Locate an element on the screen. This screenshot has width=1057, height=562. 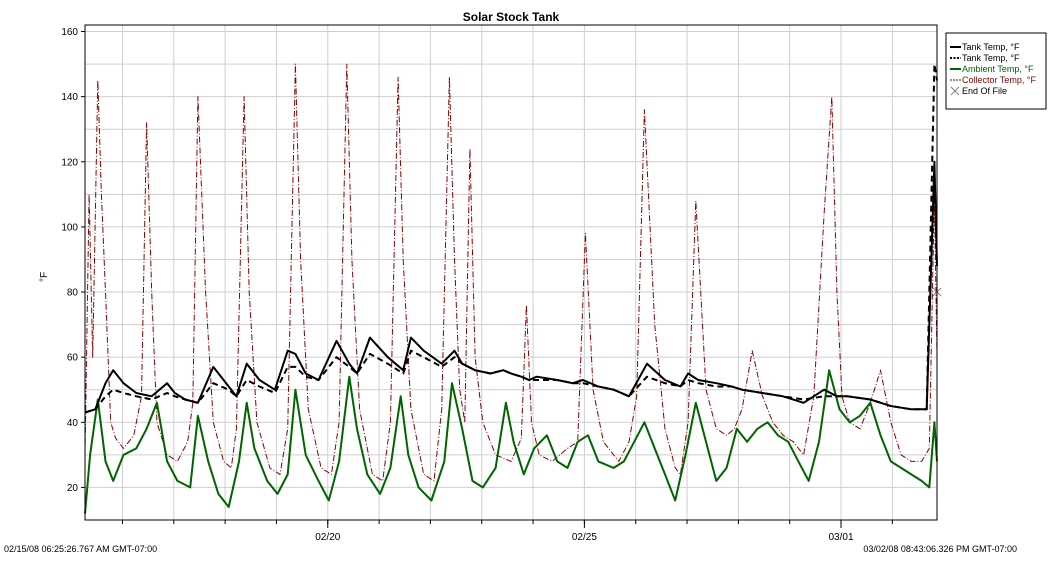
y-tick-label: 120 is located at coordinates (69, 162).